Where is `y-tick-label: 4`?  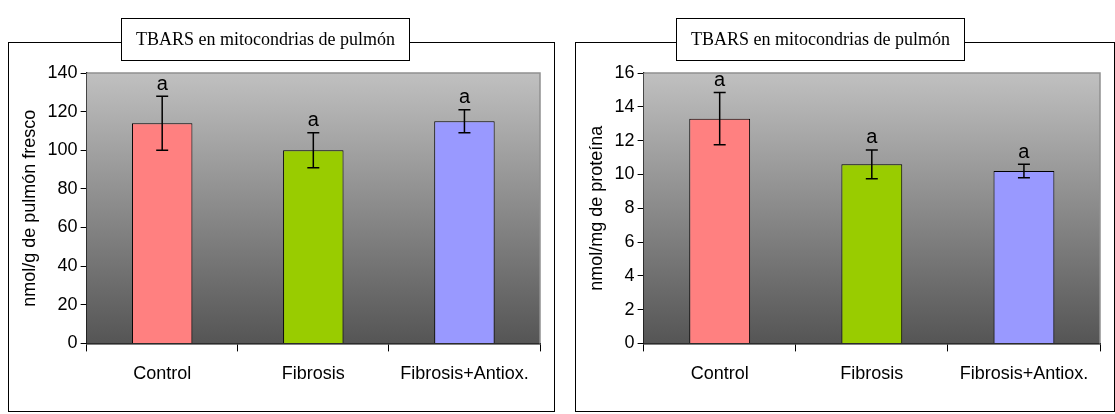
y-tick-label: 4 is located at coordinates (629, 274).